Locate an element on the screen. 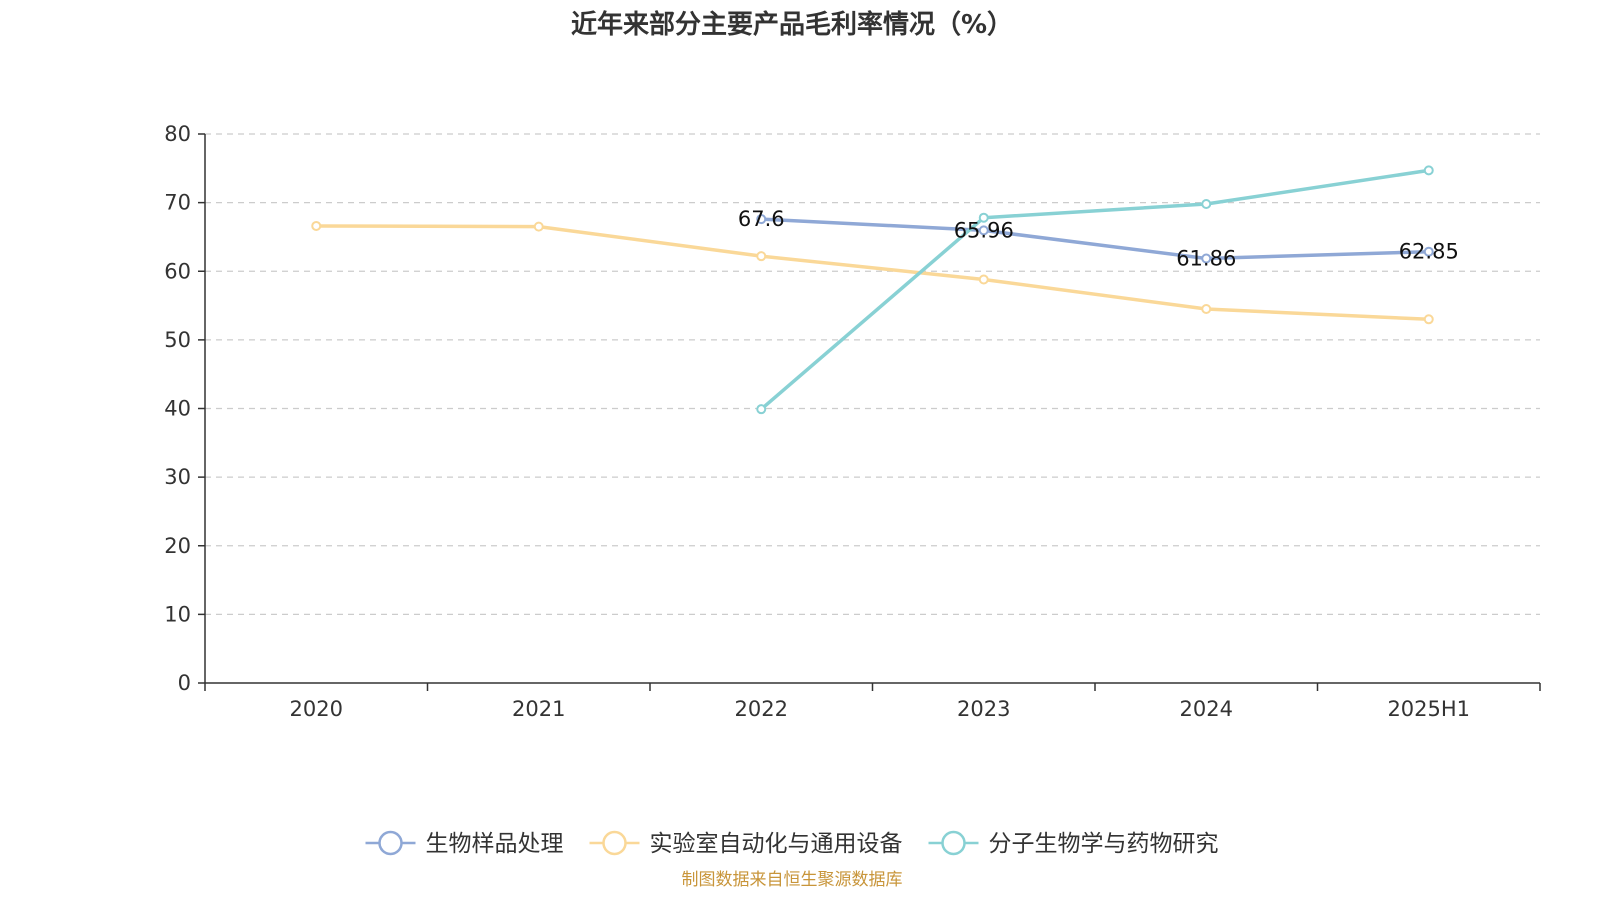  data-label: 67.6 is located at coordinates (761, 219).